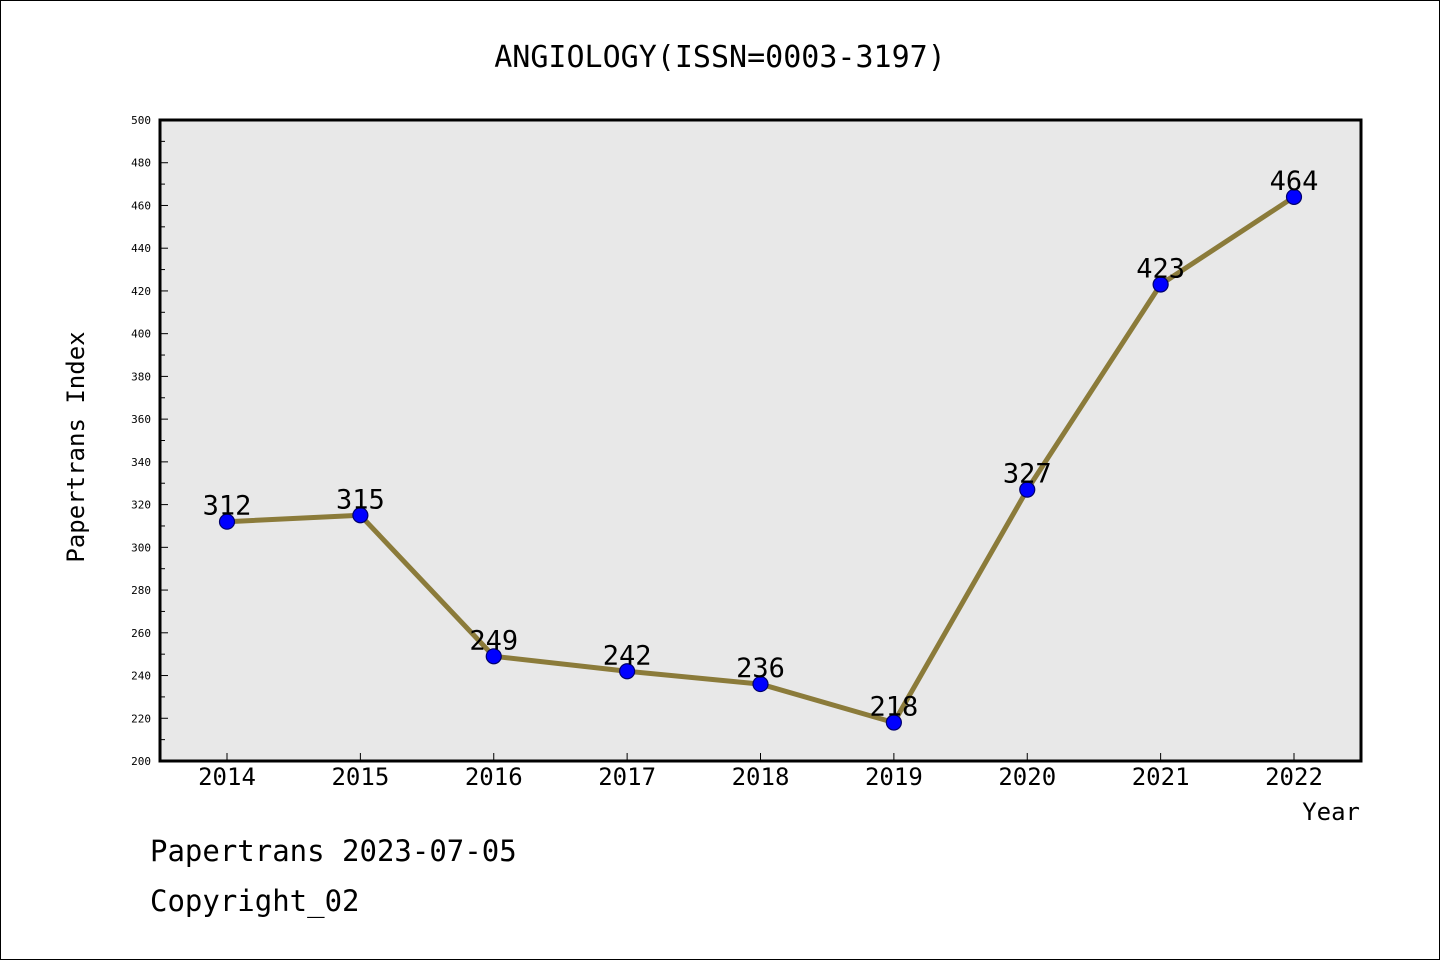 This screenshot has width=1440, height=960. What do you see at coordinates (141, 376) in the screenshot?
I see `y-tick-label: 380` at bounding box center [141, 376].